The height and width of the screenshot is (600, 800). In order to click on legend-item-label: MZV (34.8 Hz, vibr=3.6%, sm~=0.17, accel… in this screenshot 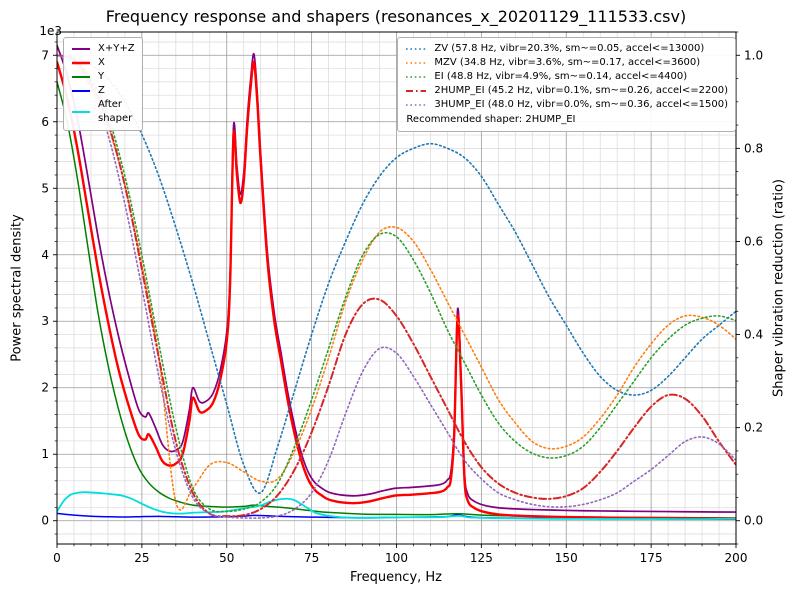, I will do `click(567, 62)`.